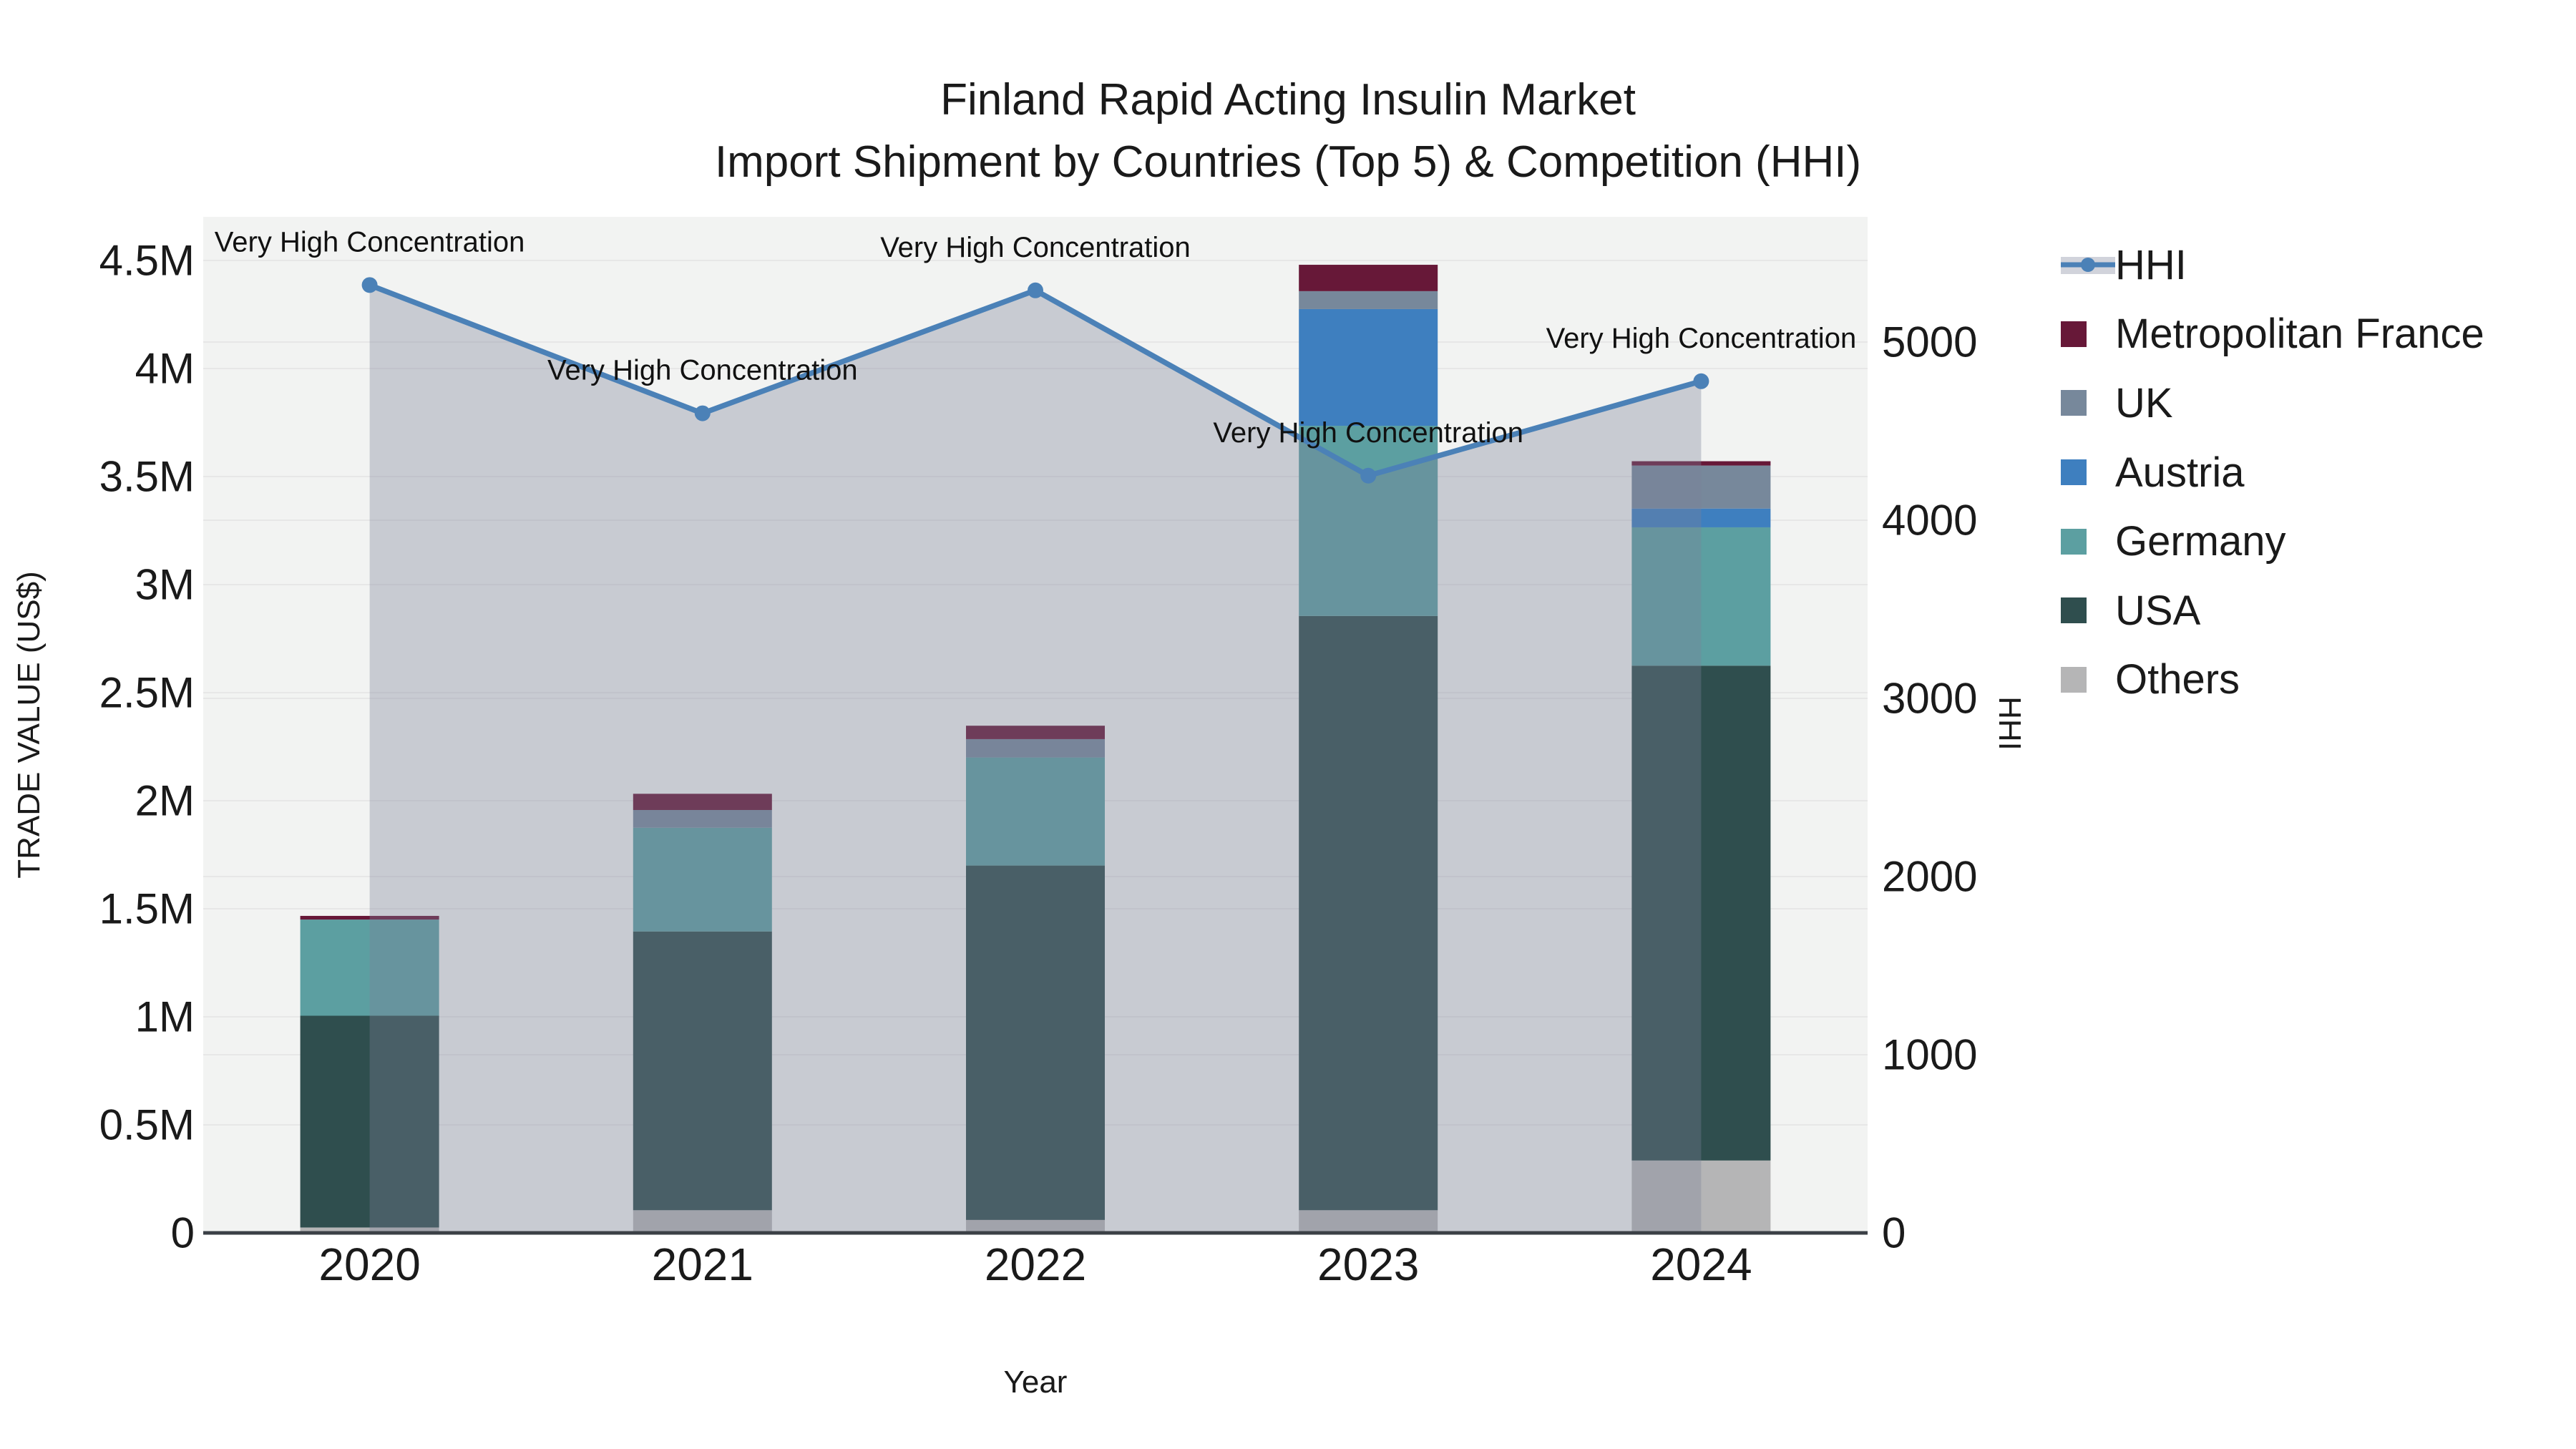  I want to click on bar-segment-metropolitan-france-2022, so click(1035, 732).